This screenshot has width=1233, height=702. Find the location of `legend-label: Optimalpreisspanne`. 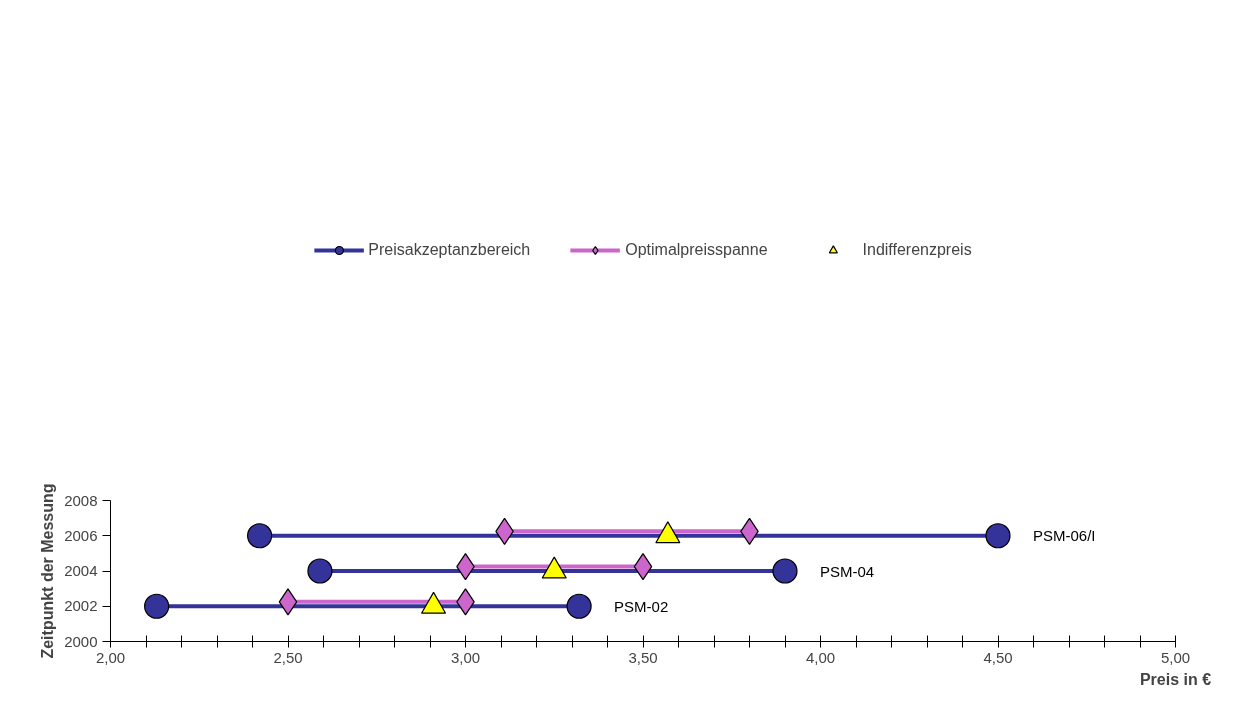

legend-label: Optimalpreisspanne is located at coordinates (696, 250).